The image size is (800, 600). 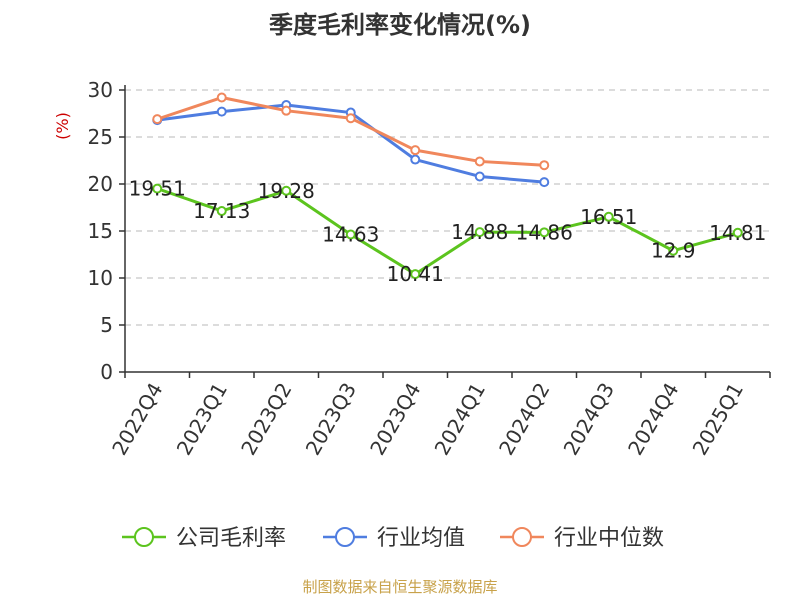 What do you see at coordinates (460, 419) in the screenshot?
I see `x-tick-label: 2024Q1` at bounding box center [460, 419].